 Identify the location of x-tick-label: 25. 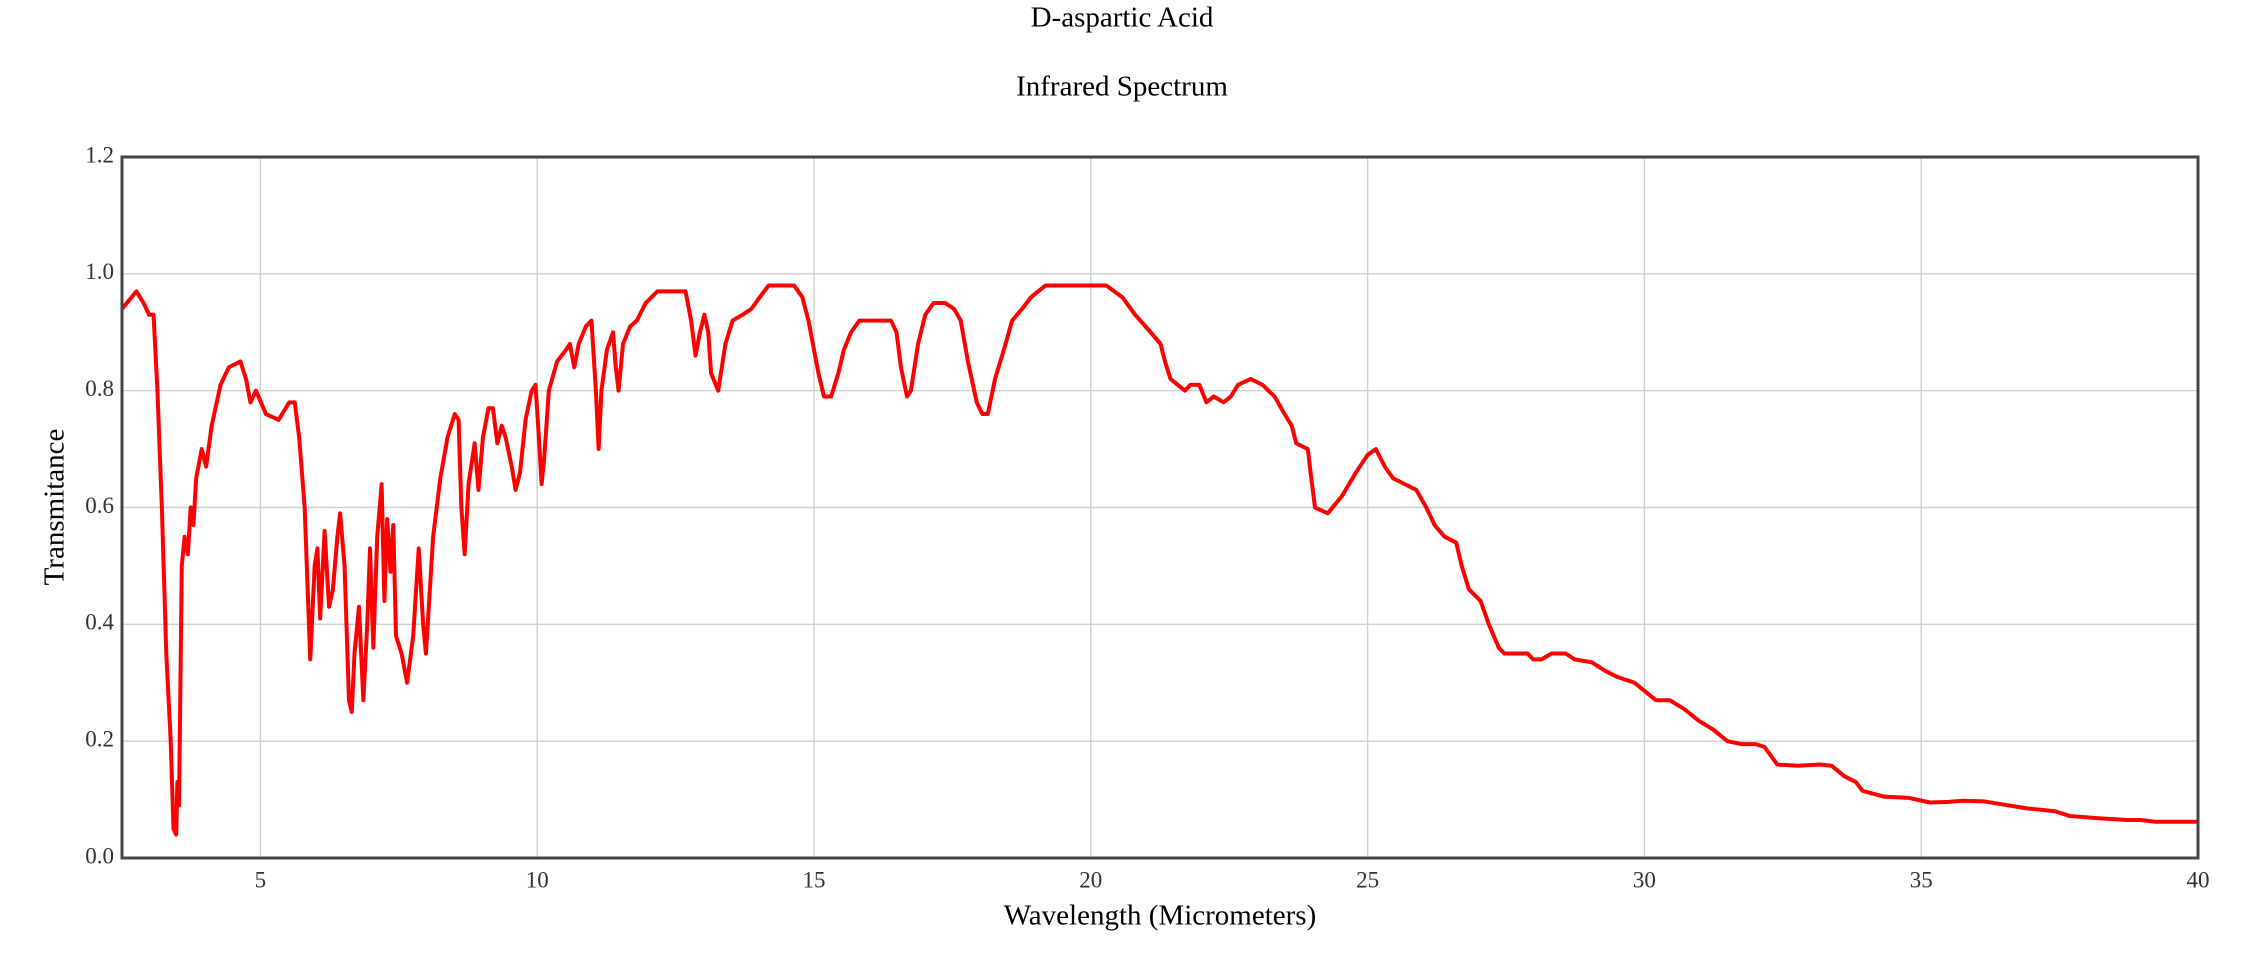
(1367, 879).